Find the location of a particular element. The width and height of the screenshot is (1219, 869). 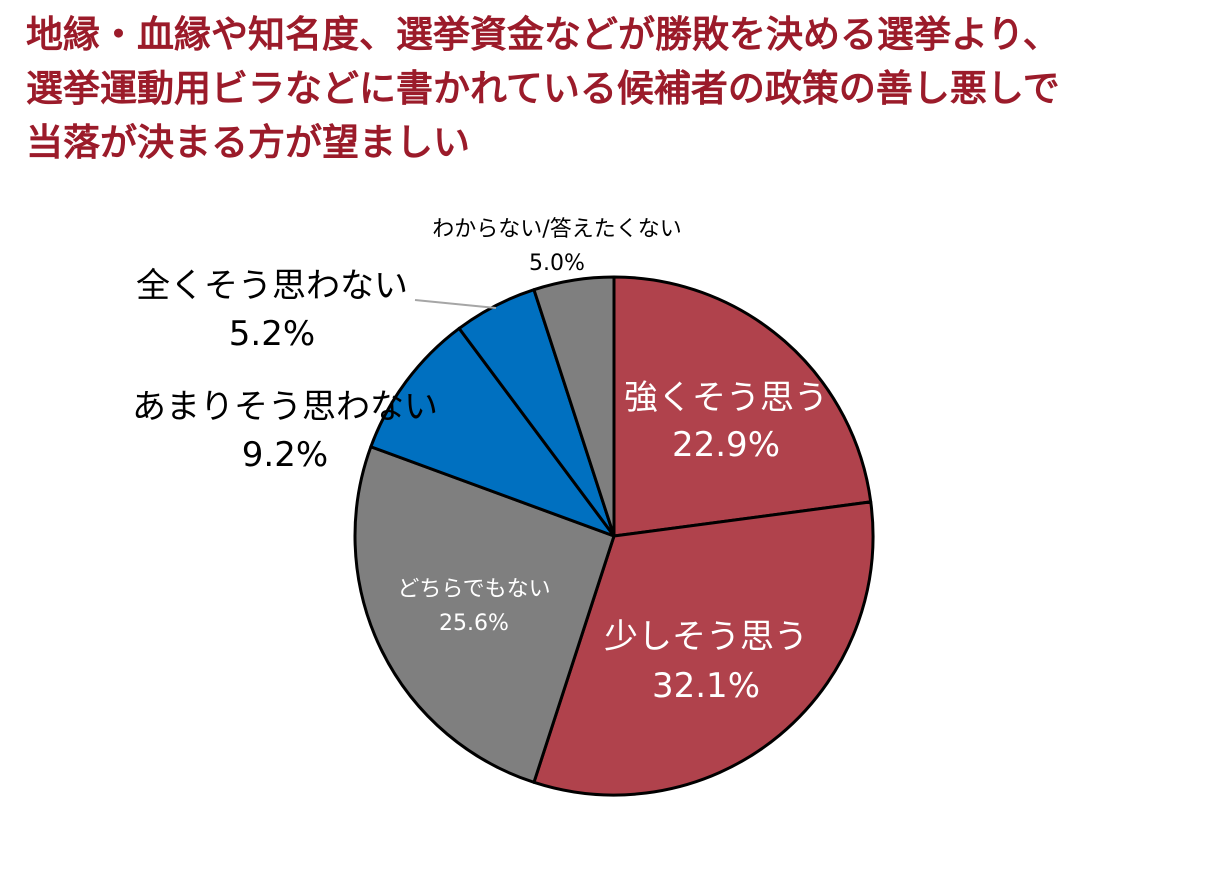

slice-value-6: 5.0% is located at coordinates (557, 263).